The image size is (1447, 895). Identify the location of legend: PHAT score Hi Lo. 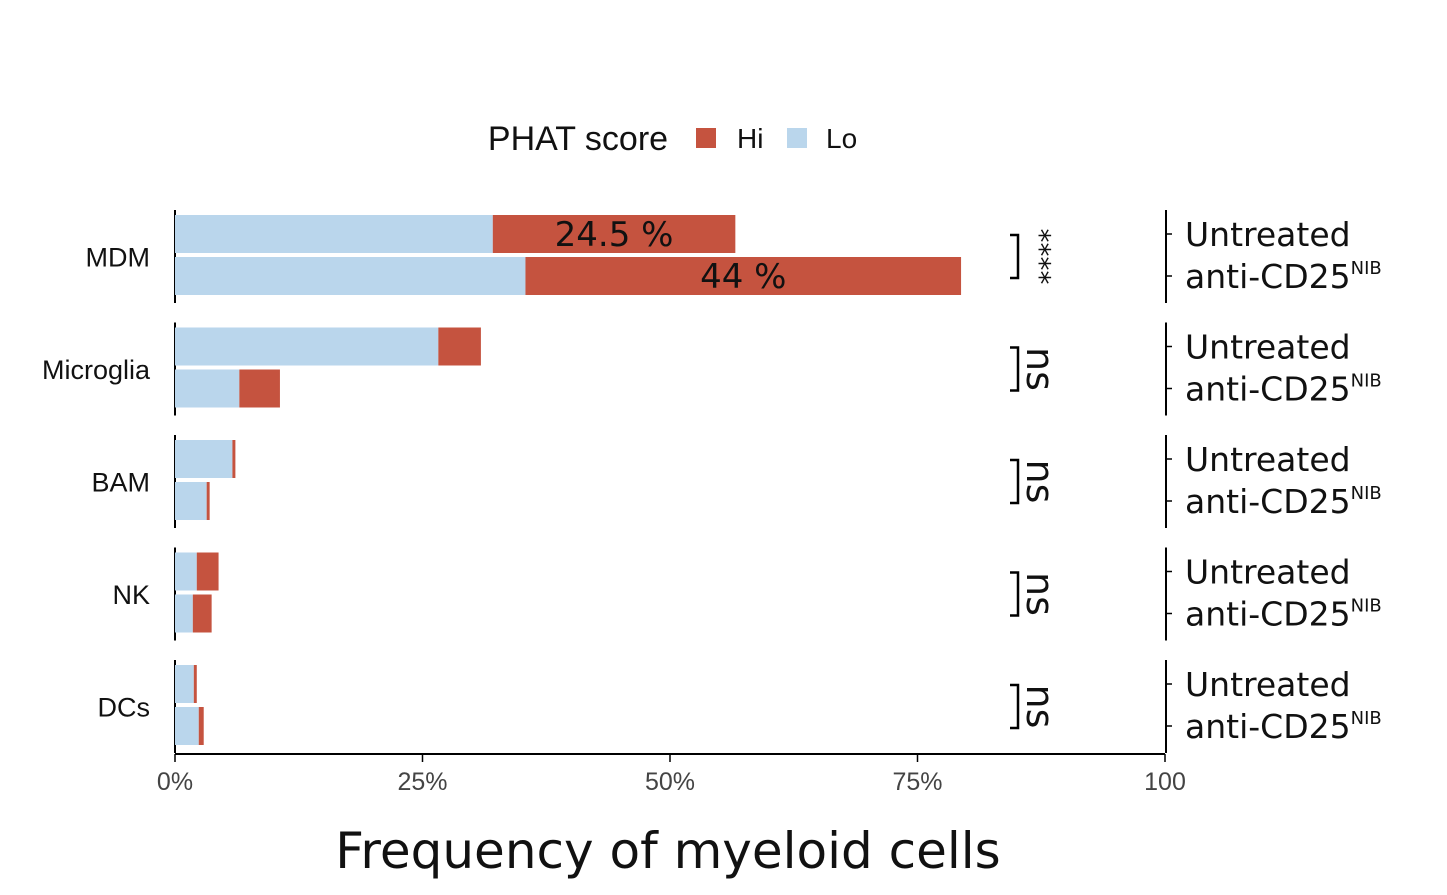
(672, 139).